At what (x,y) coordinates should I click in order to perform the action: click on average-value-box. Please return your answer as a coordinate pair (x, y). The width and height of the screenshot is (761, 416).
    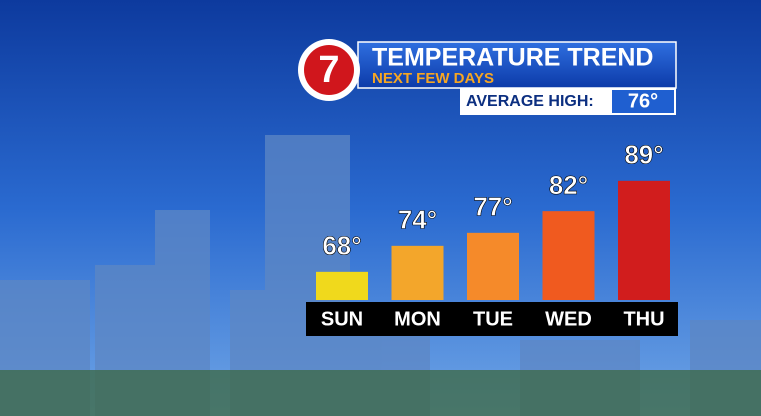
    Looking at the image, I should click on (643, 101).